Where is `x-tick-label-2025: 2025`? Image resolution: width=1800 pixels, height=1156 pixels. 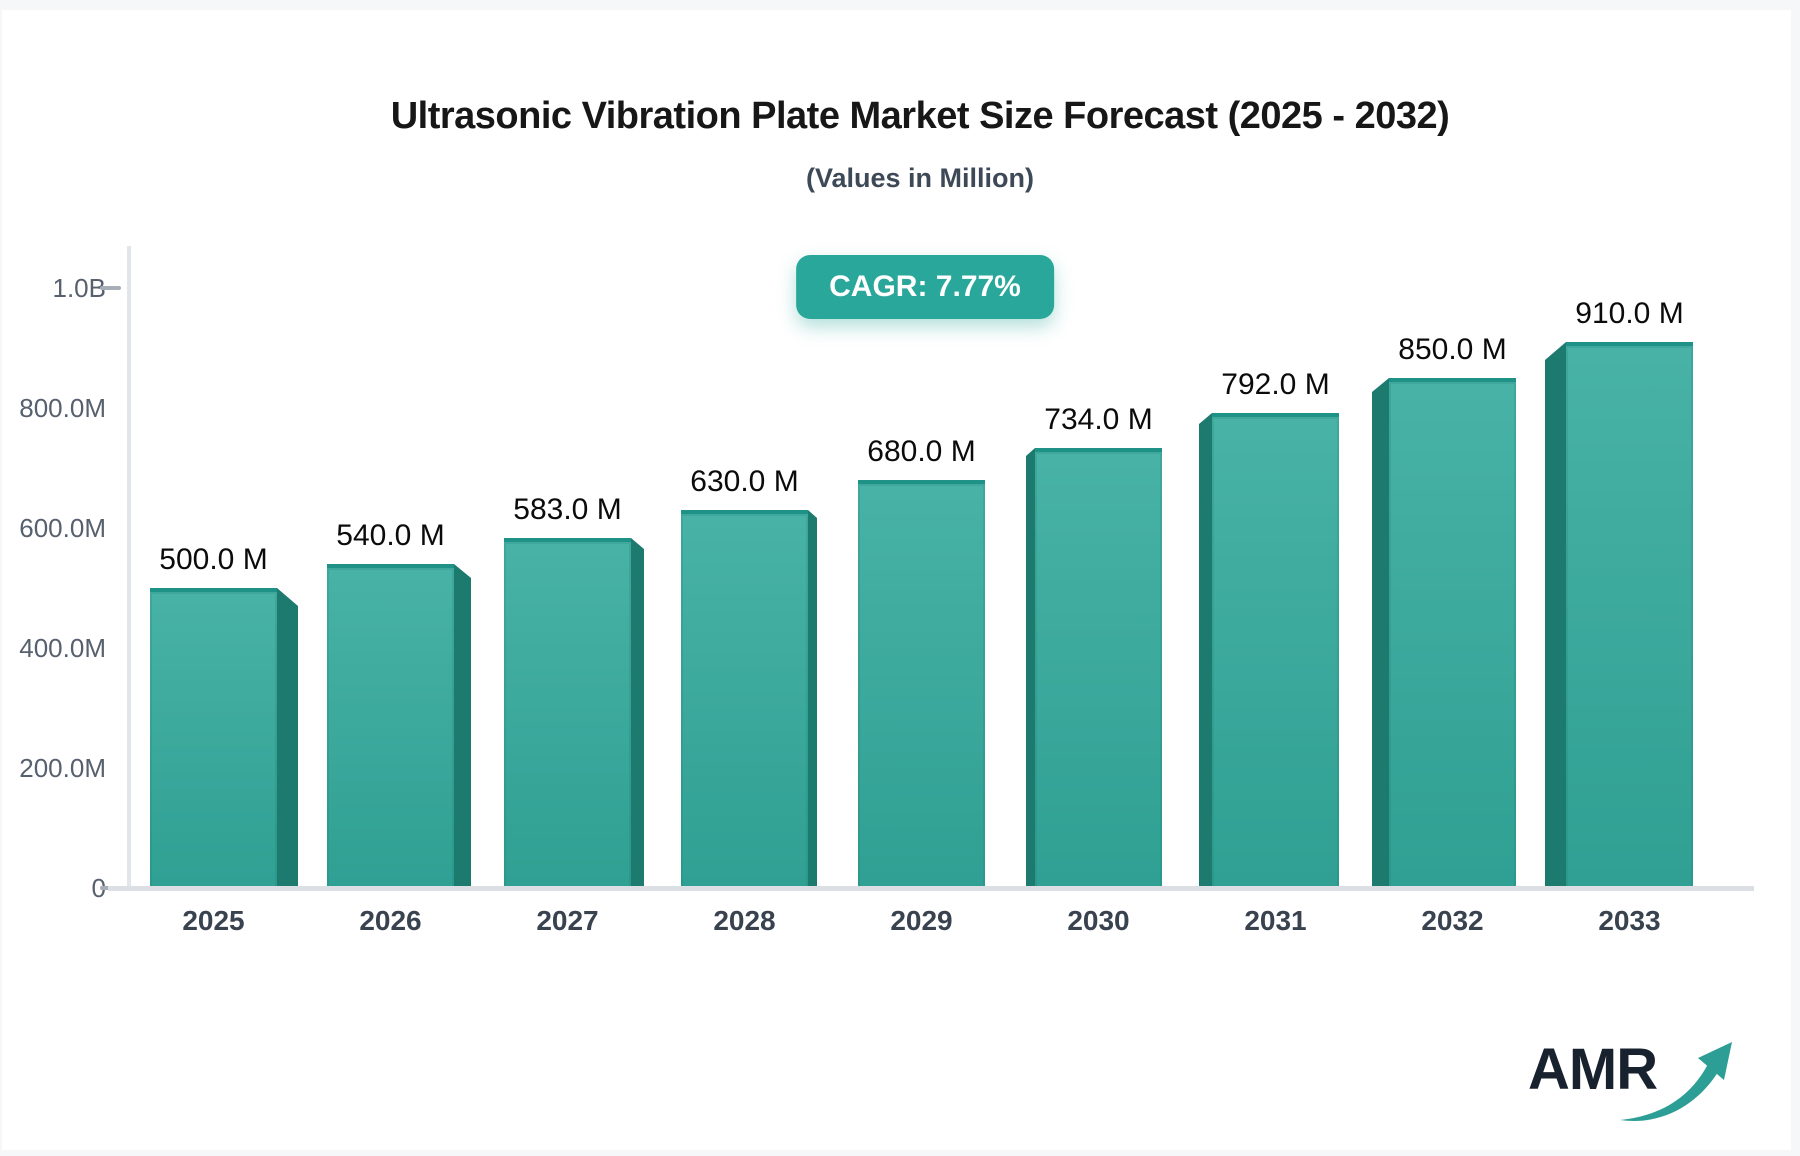 x-tick-label-2025: 2025 is located at coordinates (213, 920).